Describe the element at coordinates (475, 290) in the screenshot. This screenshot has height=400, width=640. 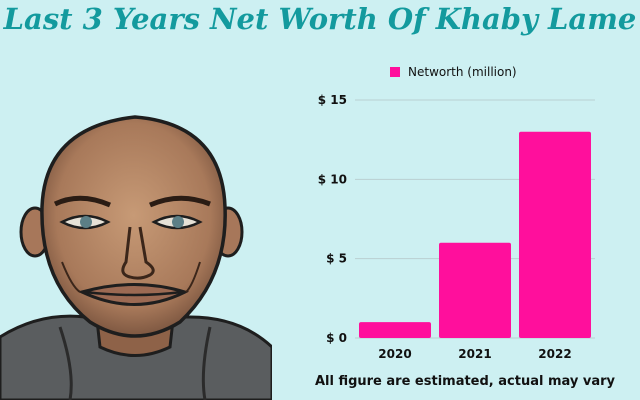
I see `bar-2021` at that location.